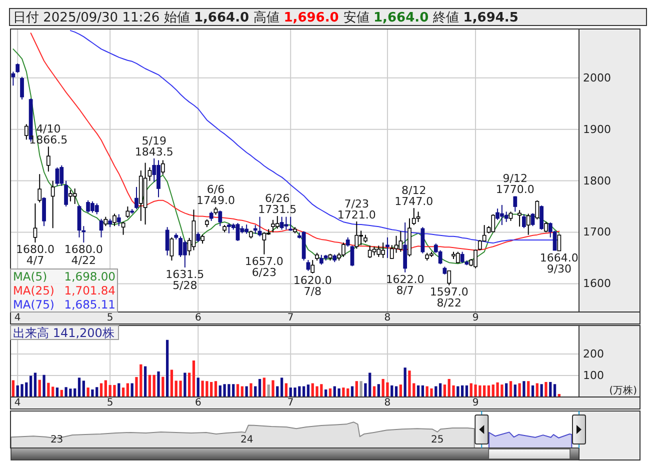 The image size is (653, 470). I want to click on text: MA(5) 1,698.00, so click(64, 277).